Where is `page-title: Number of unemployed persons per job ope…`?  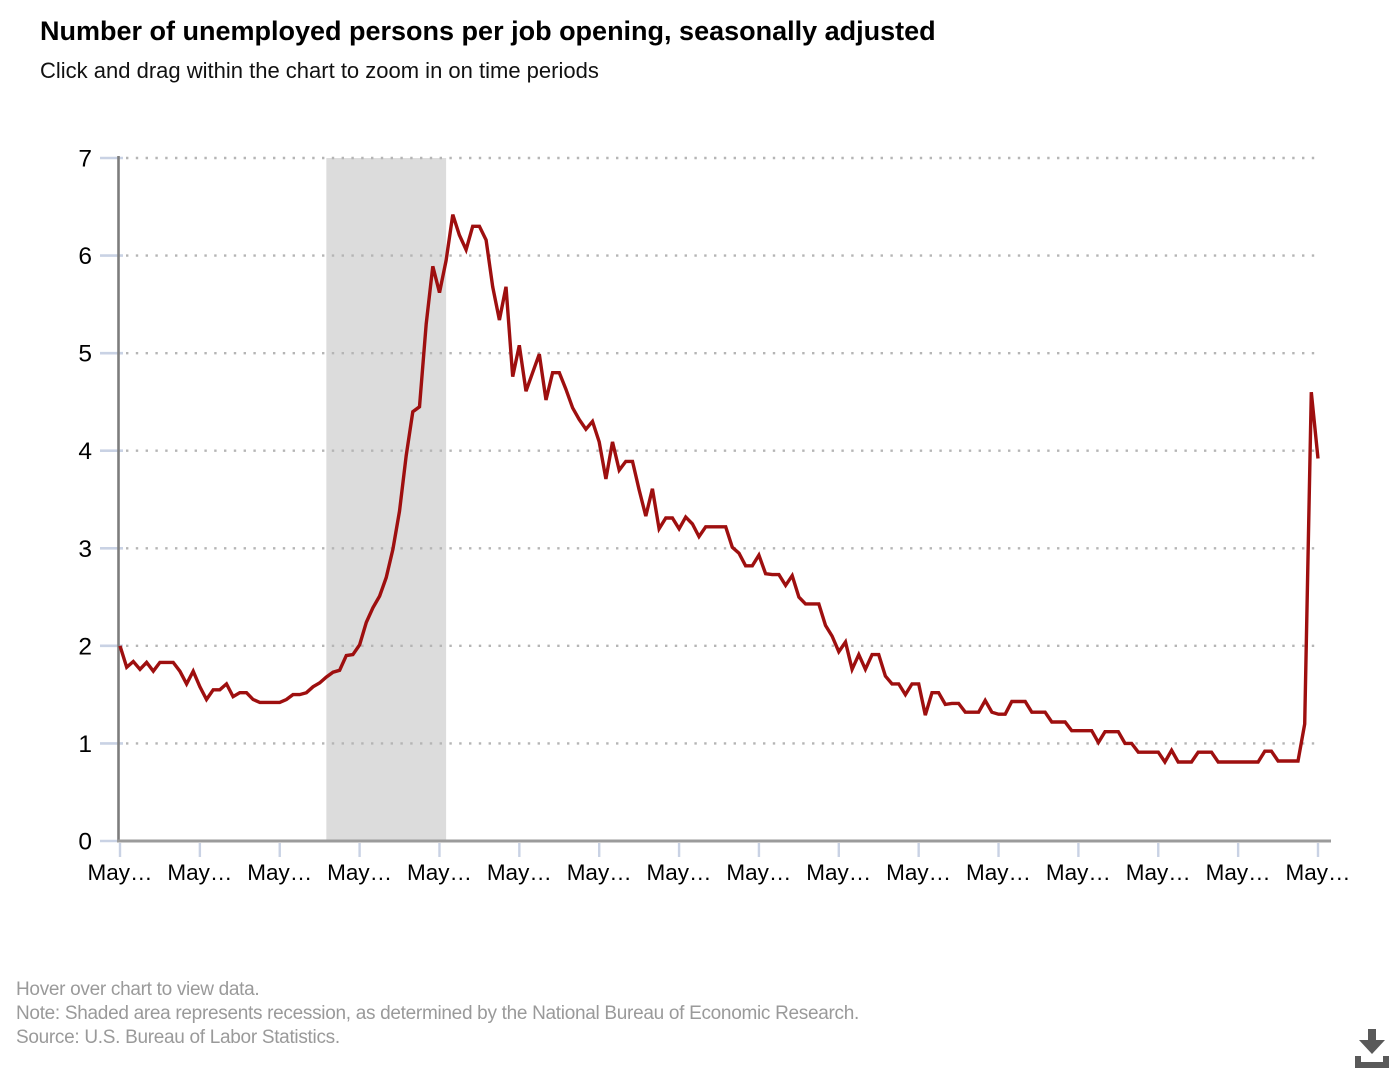
page-title: Number of unemployed persons per job ope… is located at coordinates (488, 31).